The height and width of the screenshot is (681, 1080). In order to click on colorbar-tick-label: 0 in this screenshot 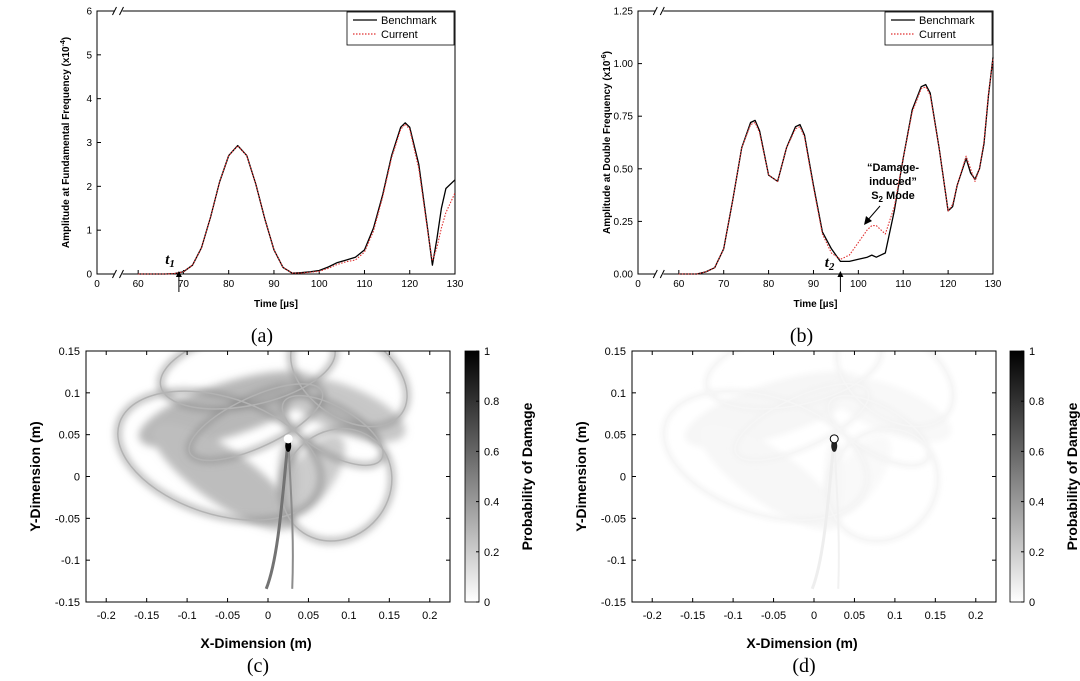, I will do `click(1032, 603)`.